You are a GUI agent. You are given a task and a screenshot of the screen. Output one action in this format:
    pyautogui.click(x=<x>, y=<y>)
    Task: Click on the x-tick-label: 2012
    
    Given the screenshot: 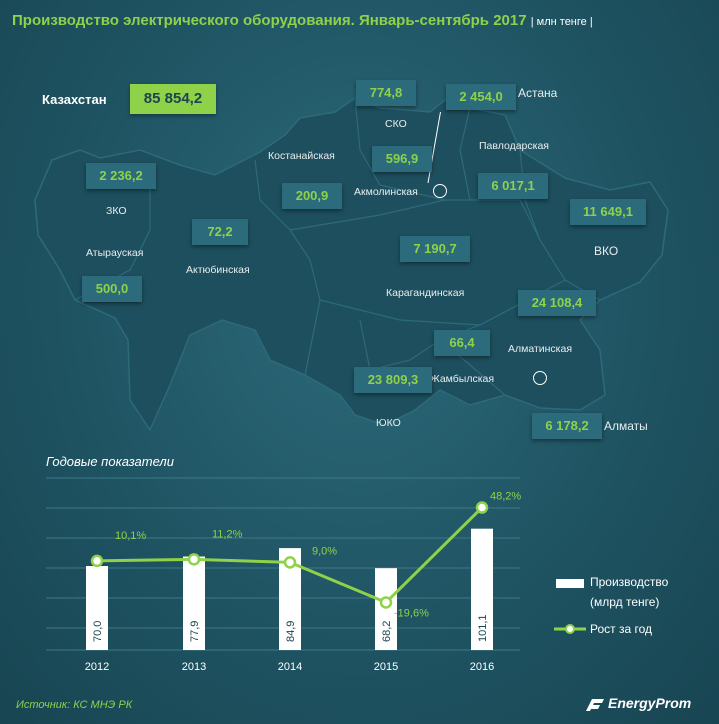 What is the action you would take?
    pyautogui.click(x=97, y=667)
    